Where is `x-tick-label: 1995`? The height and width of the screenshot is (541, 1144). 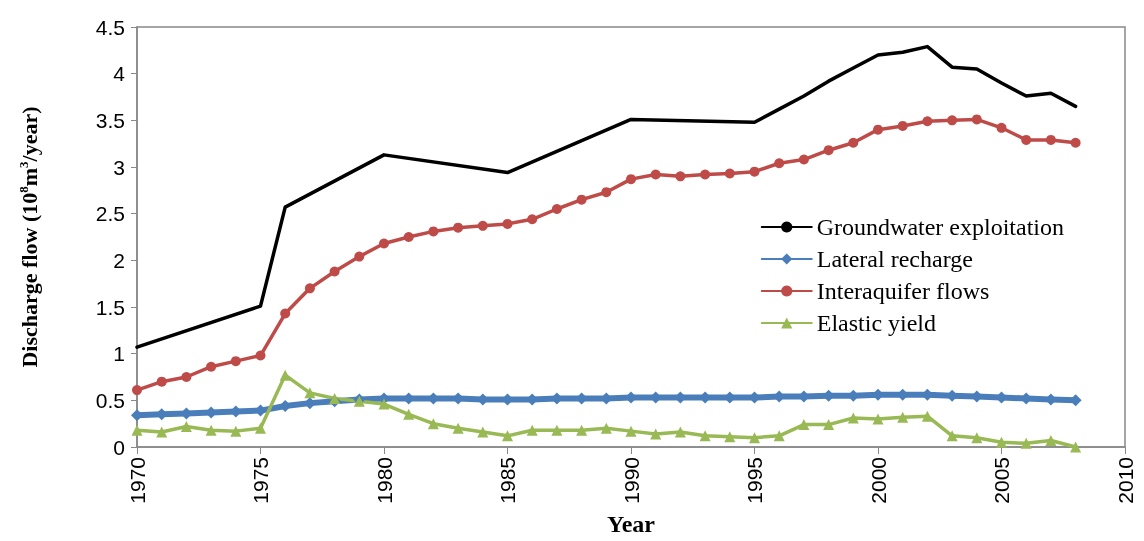
x-tick-label: 1995 is located at coordinates (754, 480).